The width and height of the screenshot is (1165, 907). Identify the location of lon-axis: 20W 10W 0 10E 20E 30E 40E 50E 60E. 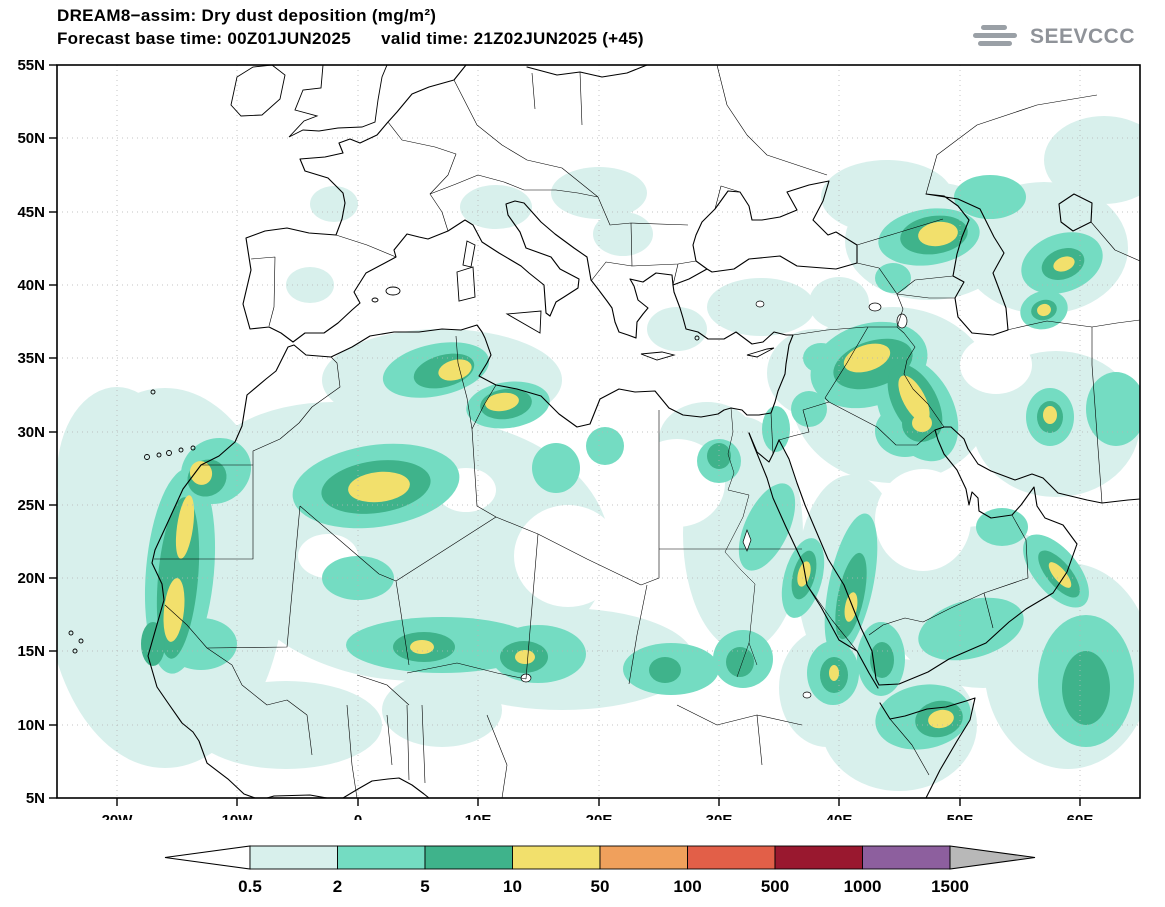
(598, 816).